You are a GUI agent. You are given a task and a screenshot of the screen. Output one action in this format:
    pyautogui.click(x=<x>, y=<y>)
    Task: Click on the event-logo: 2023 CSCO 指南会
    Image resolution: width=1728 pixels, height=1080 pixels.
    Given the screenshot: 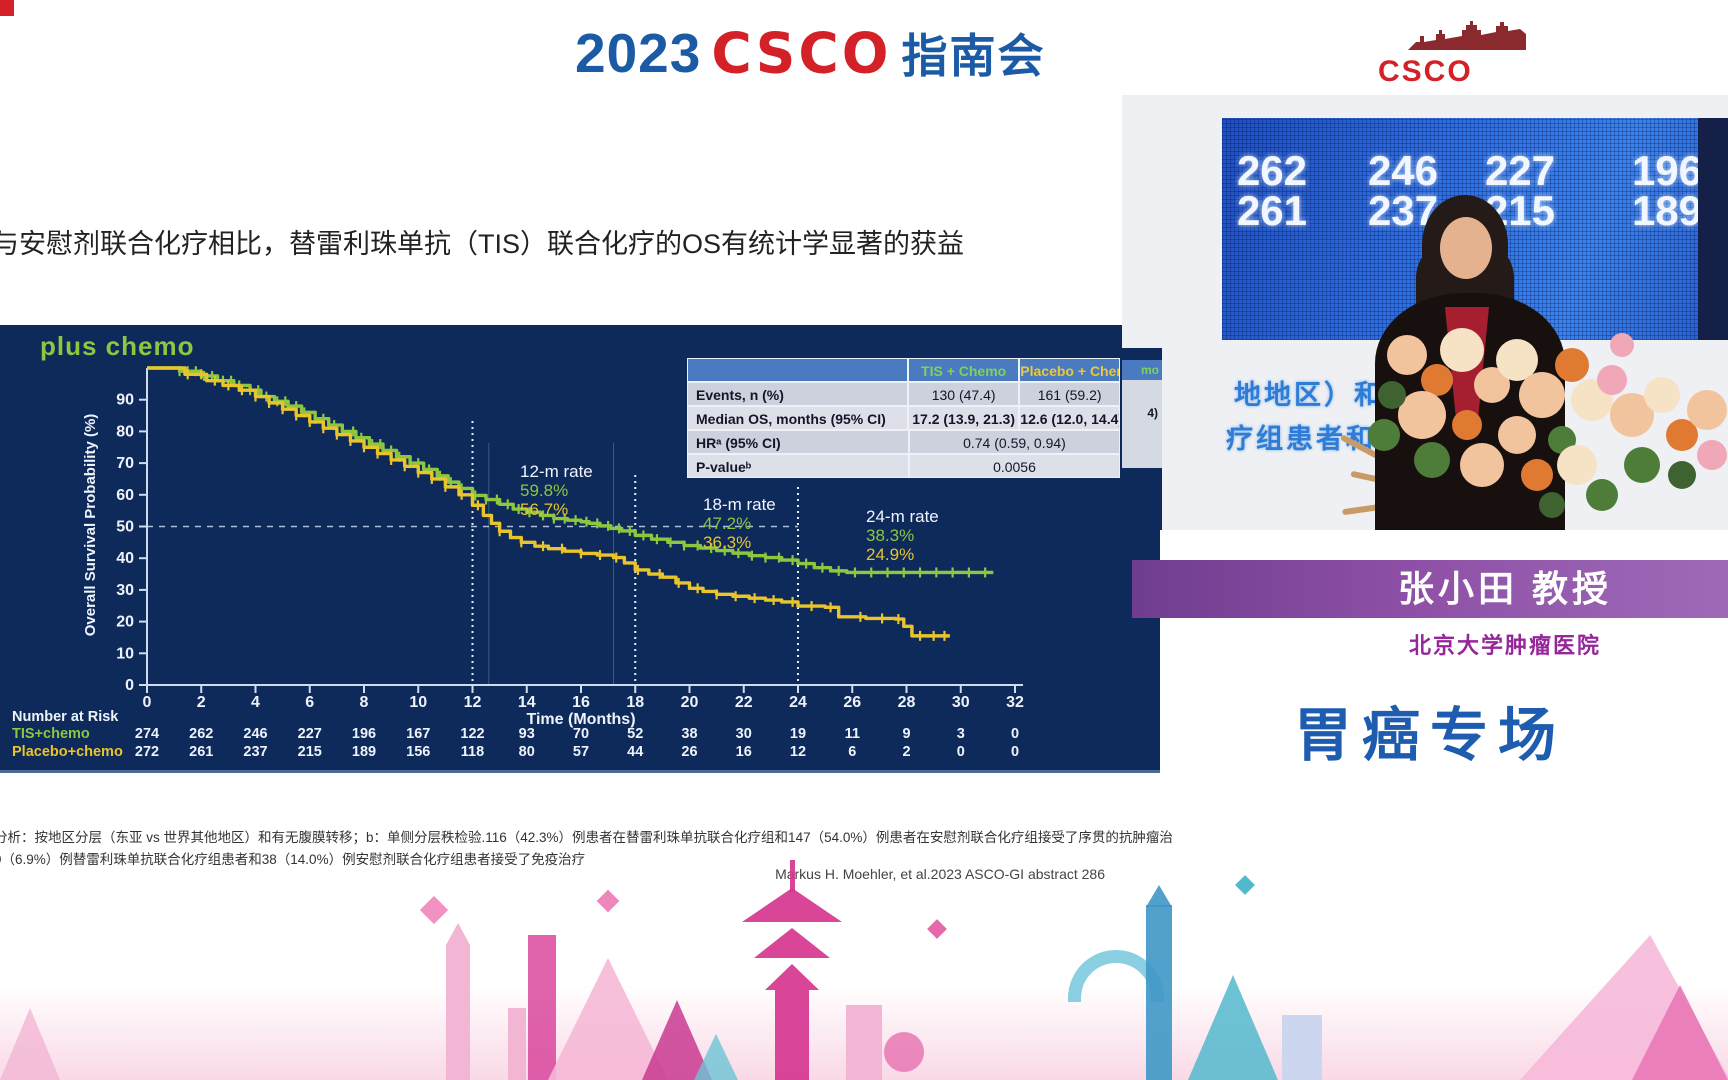 What is the action you would take?
    pyautogui.click(x=810, y=53)
    